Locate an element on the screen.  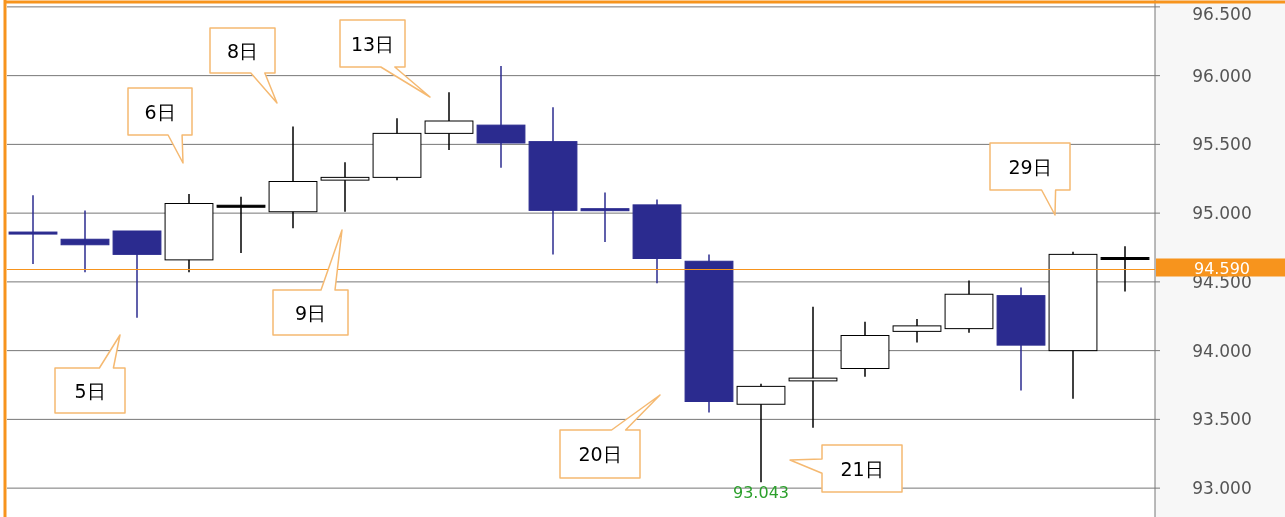
annotation: 93.043 is located at coordinates (761, 493).